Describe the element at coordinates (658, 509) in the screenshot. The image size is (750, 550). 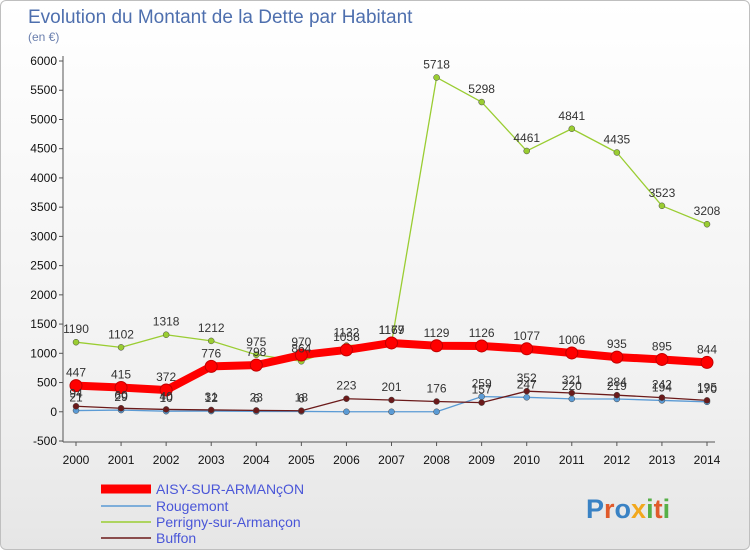
I see `logo-letter: t` at that location.